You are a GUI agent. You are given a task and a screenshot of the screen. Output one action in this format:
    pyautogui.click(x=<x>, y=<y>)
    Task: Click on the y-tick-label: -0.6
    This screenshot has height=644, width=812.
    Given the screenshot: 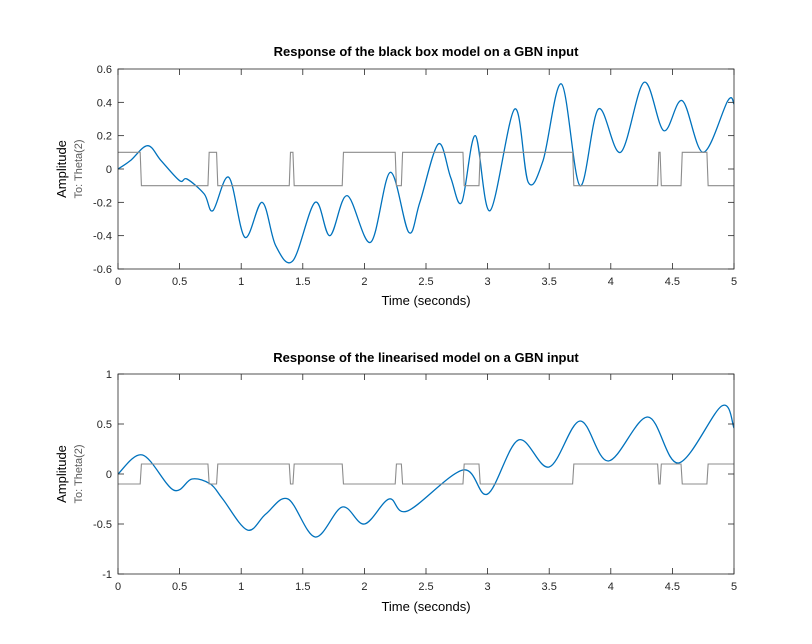 What is the action you would take?
    pyautogui.click(x=102, y=270)
    